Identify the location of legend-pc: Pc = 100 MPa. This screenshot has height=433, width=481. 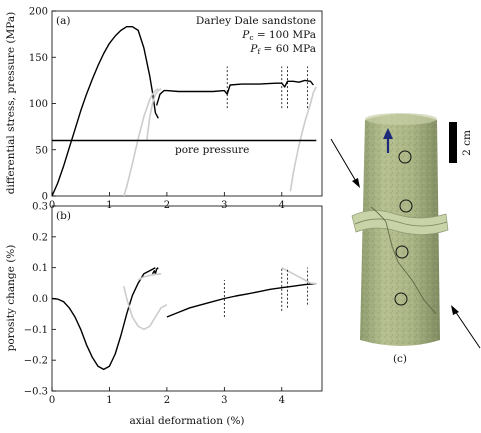
(278, 35).